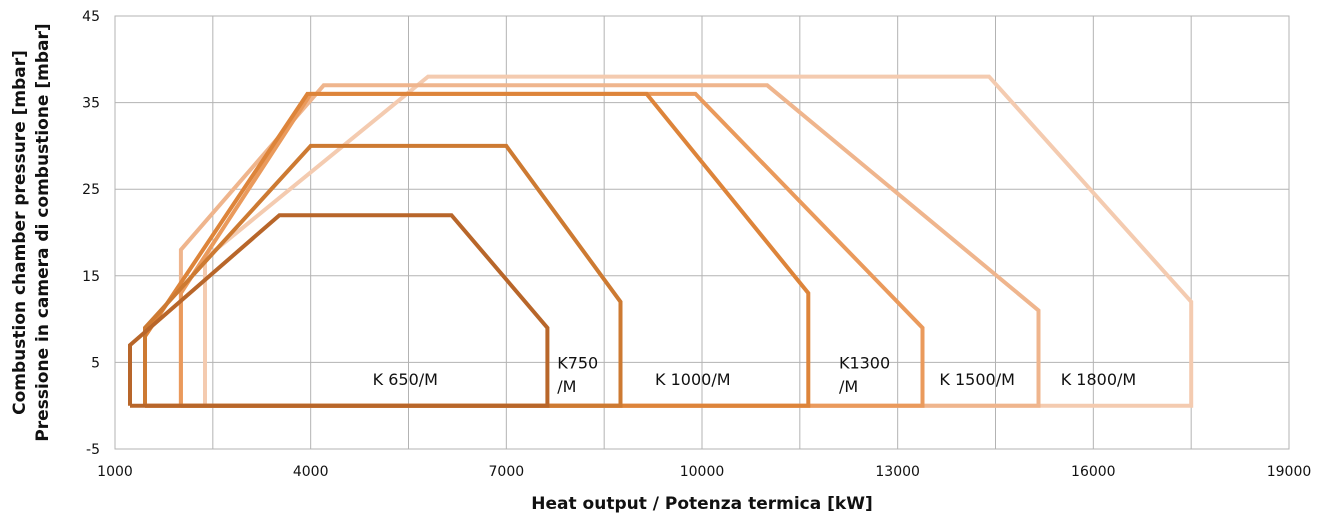 This screenshot has width=1328, height=521. What do you see at coordinates (115, 472) in the screenshot?
I see `x-tick-label: 1000` at bounding box center [115, 472].